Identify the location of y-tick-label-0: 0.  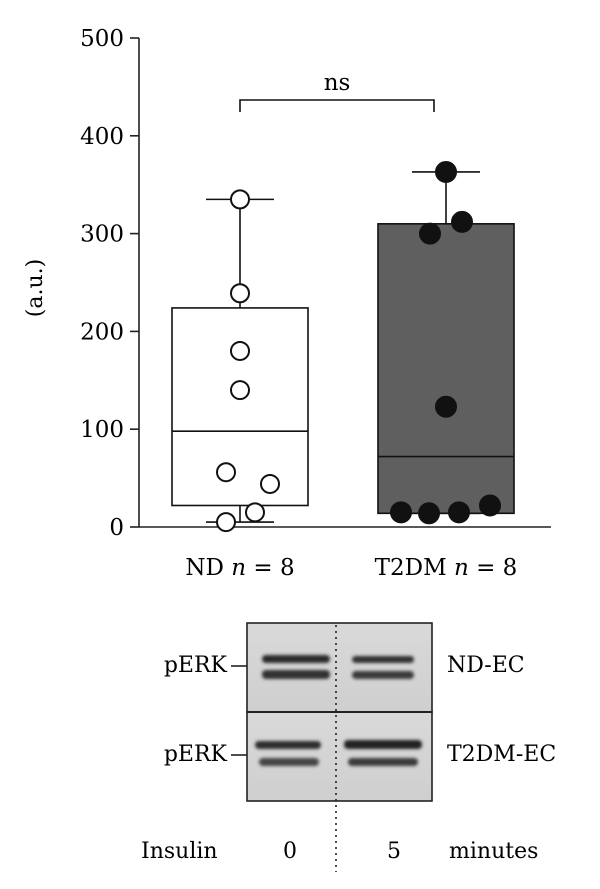
(116, 528).